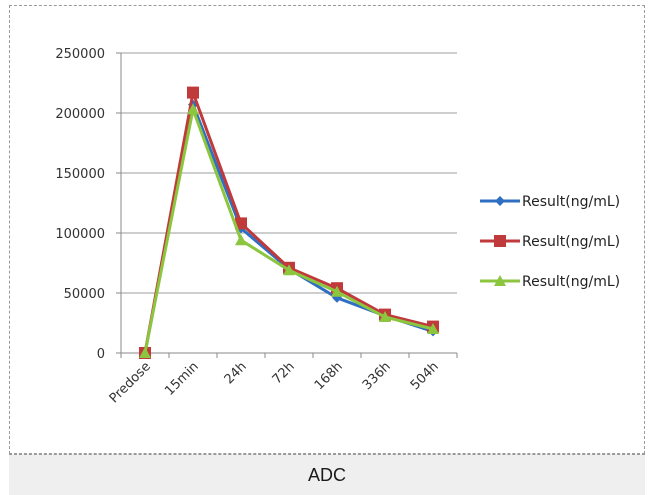 This screenshot has width=654, height=495. I want to click on y-tick-label: 150000, so click(80, 174).